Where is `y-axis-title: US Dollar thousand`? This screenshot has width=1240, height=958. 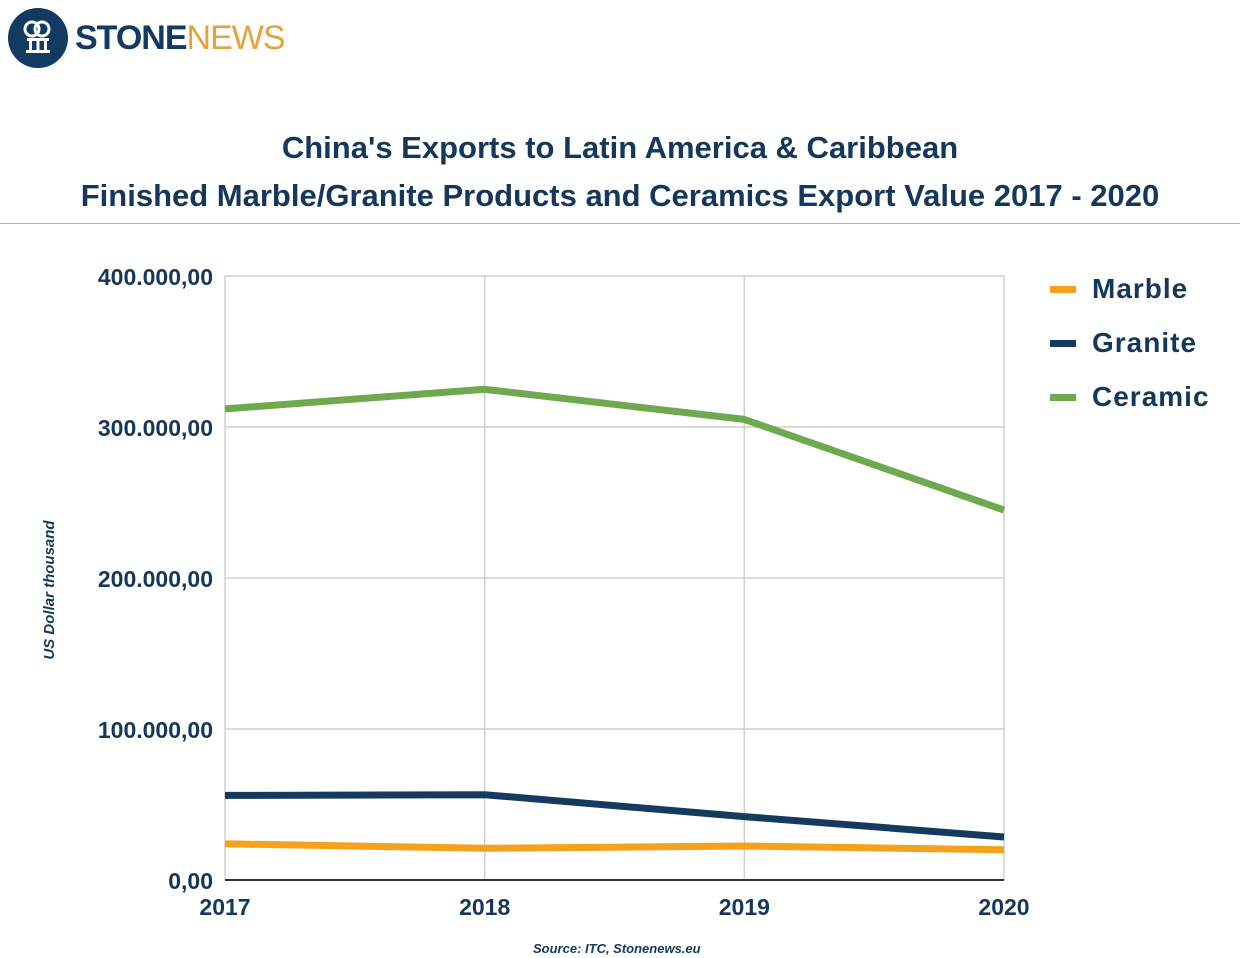
y-axis-title: US Dollar thousand is located at coordinates (49, 590).